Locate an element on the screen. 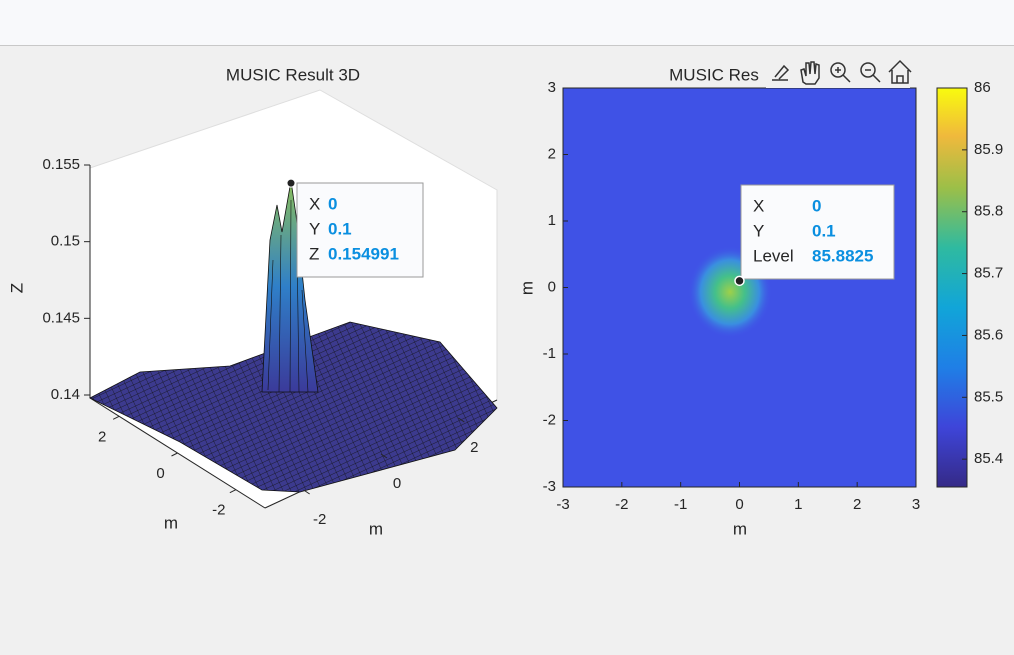  x-tick-label: -1 is located at coordinates (680, 504).